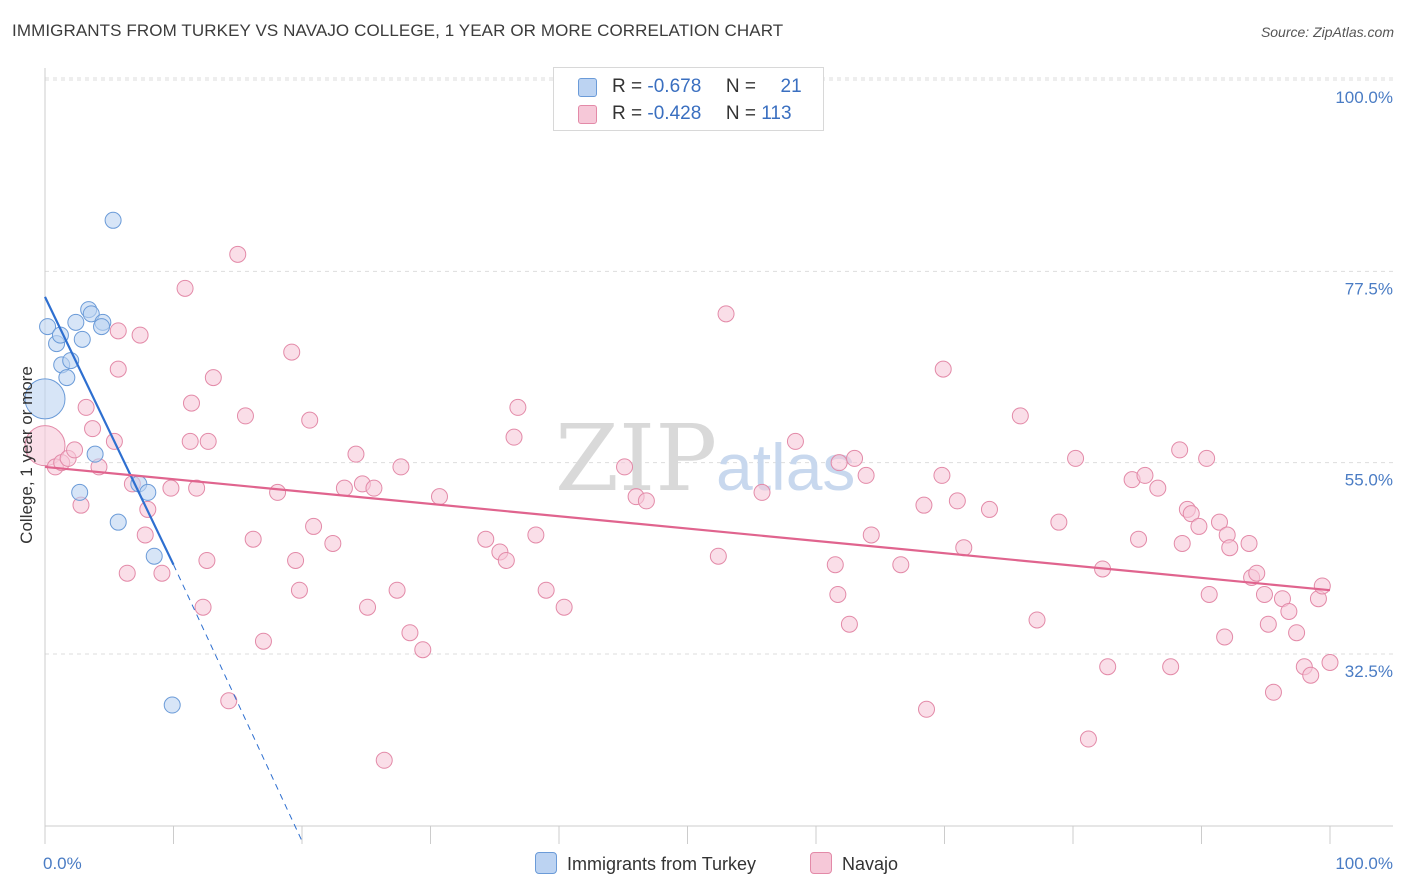 The height and width of the screenshot is (892, 1406). Describe the element at coordinates (546, 863) in the screenshot. I see `bottom-legend-swatch-blue` at that location.